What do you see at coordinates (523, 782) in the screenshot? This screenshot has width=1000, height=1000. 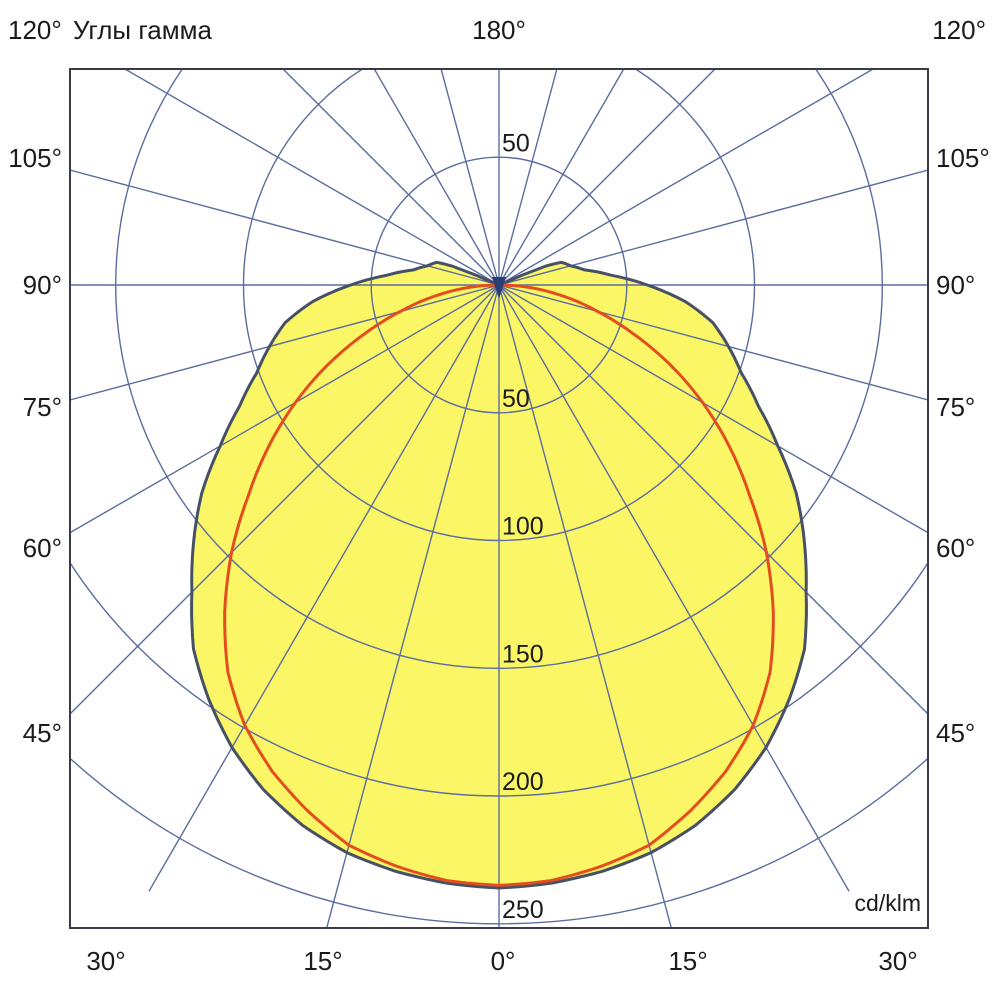 I see `intensity-tick-label-200: 200` at bounding box center [523, 782].